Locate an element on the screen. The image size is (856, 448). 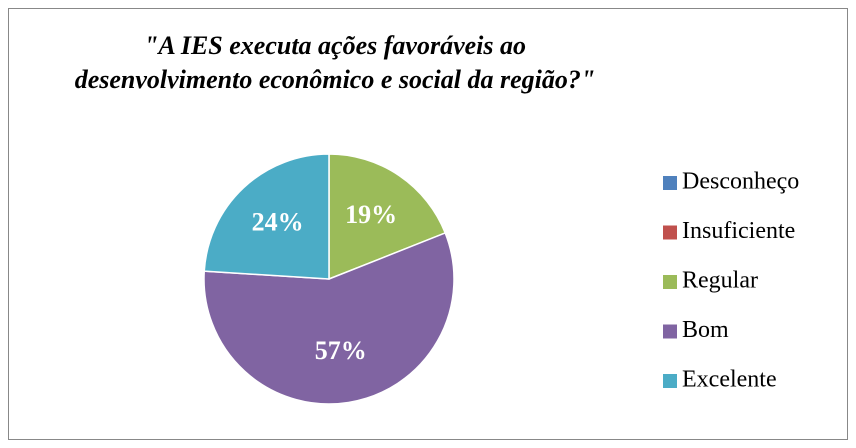
chart-title: "A IES executa ações favoráveis ao is located at coordinates (335, 45).